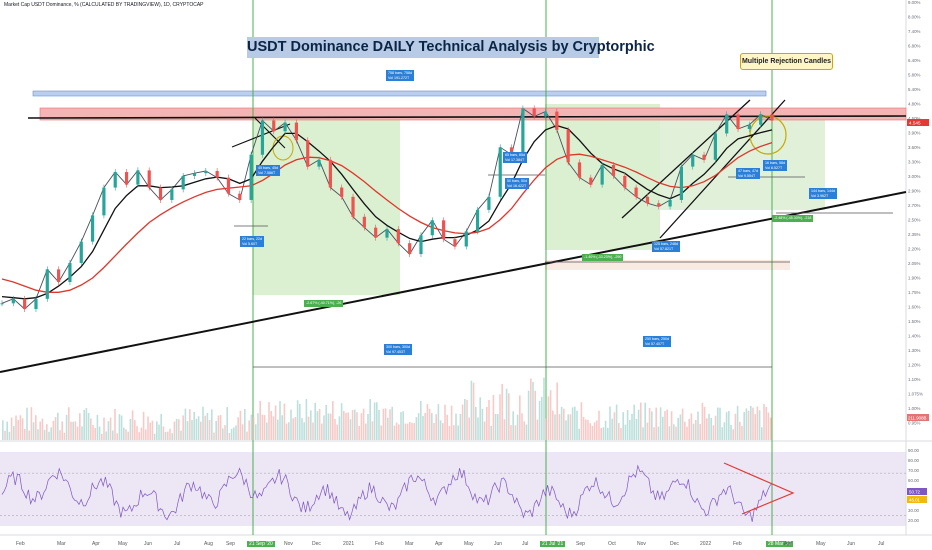  I want to click on rsi-value-tag, so click(917, 499).